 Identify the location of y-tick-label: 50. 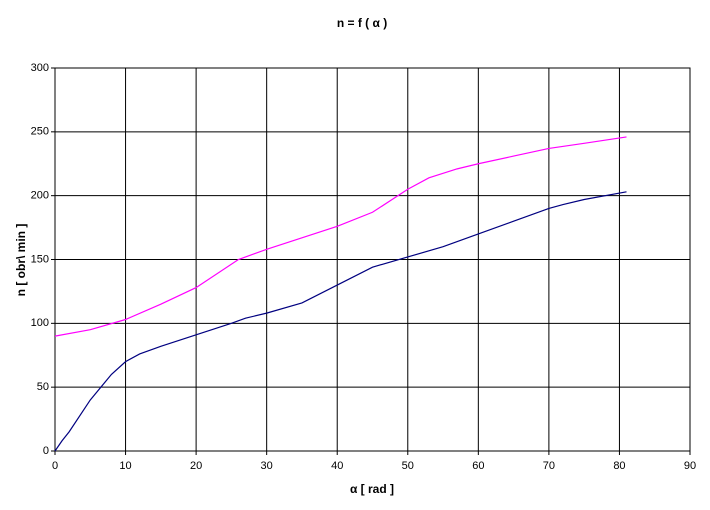
(43, 387).